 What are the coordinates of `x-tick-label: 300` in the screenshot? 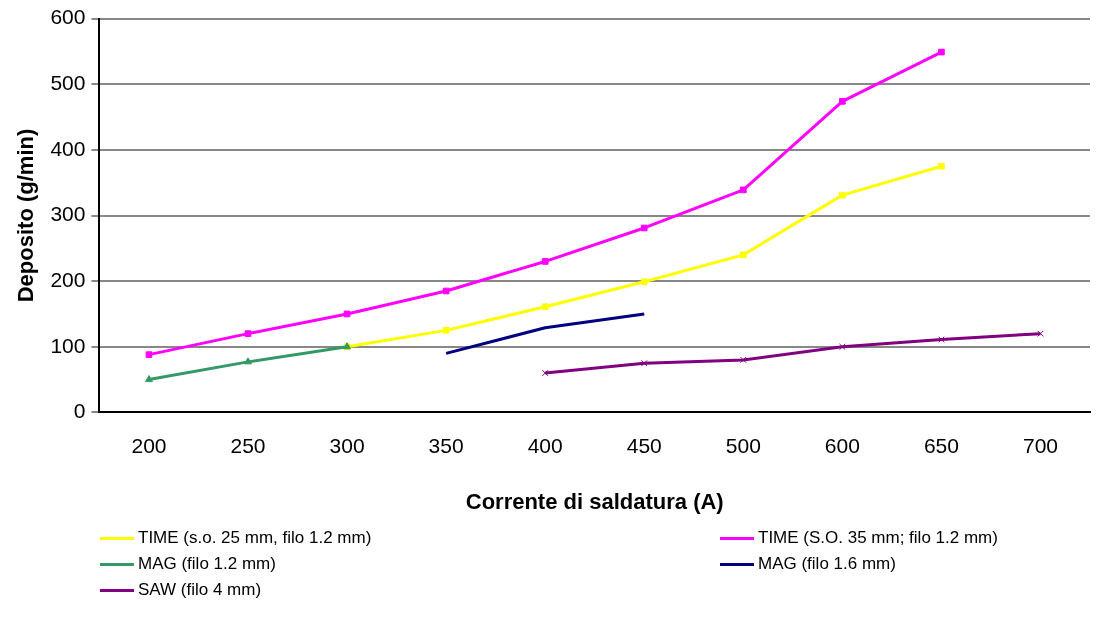 It's located at (347, 445).